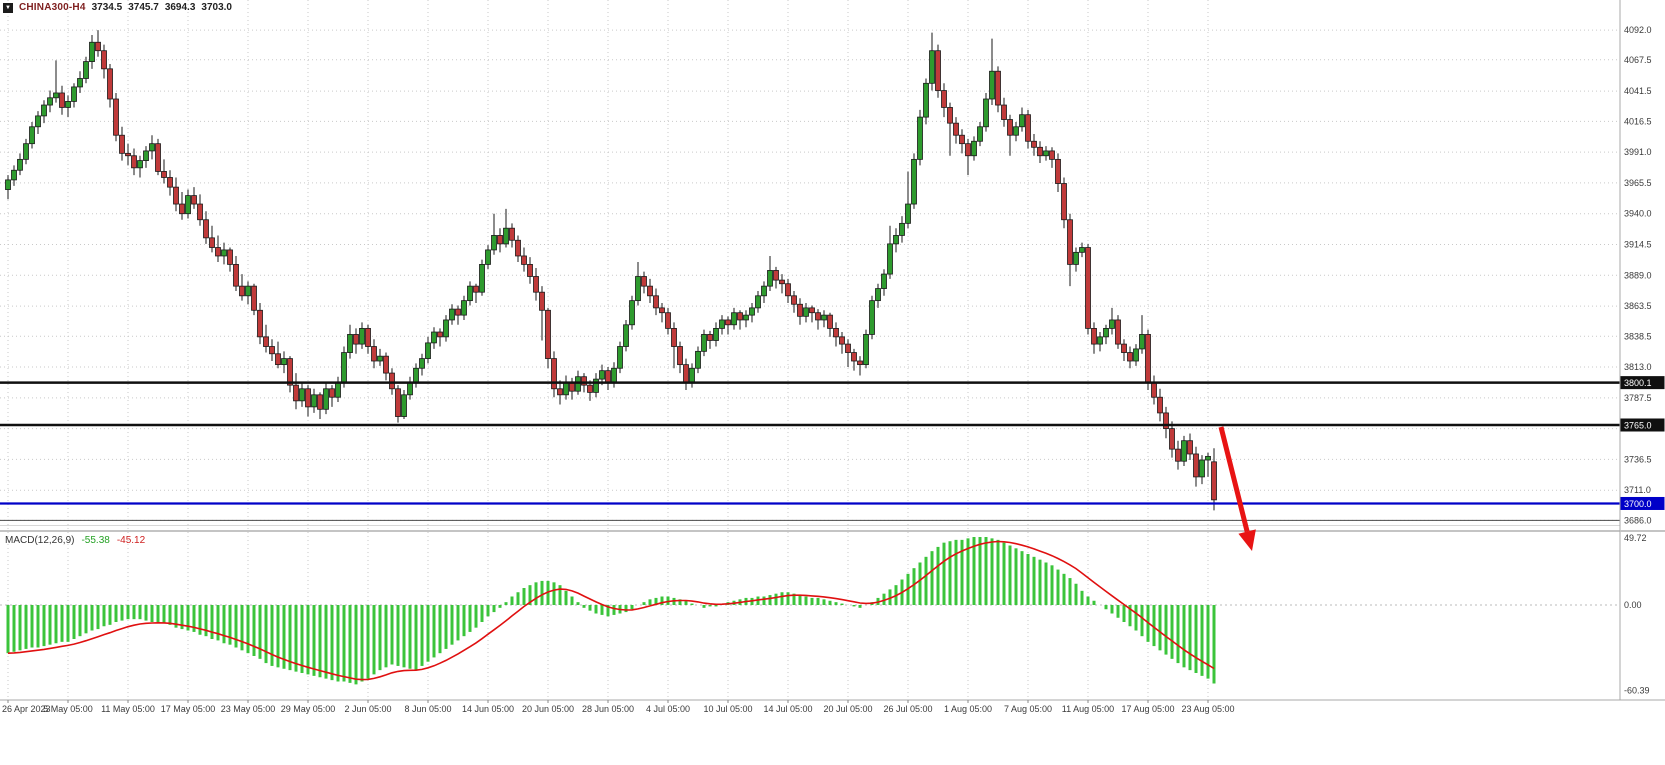 Image resolution: width=1665 pixels, height=765 pixels. What do you see at coordinates (1088, 709) in the screenshot?
I see `time-tick-label: 11 Aug 05:00` at bounding box center [1088, 709].